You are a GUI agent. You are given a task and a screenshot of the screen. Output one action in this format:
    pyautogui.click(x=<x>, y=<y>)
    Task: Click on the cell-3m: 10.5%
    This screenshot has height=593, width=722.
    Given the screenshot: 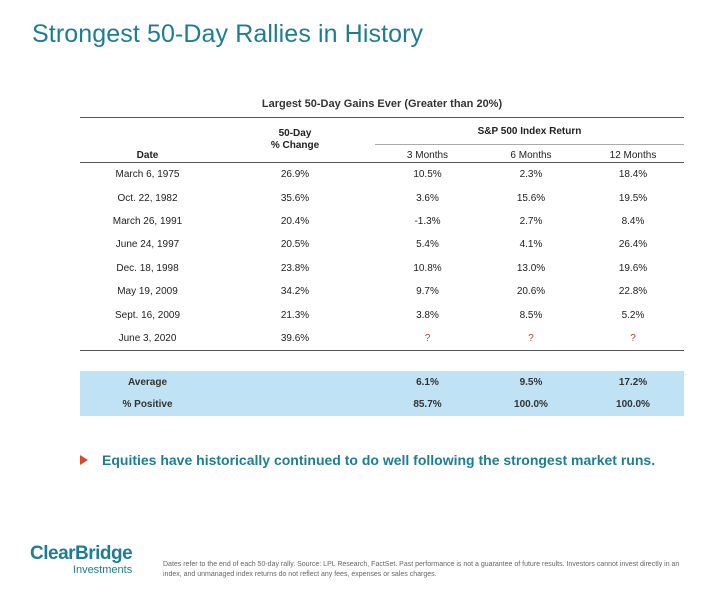 What is the action you would take?
    pyautogui.click(x=427, y=175)
    